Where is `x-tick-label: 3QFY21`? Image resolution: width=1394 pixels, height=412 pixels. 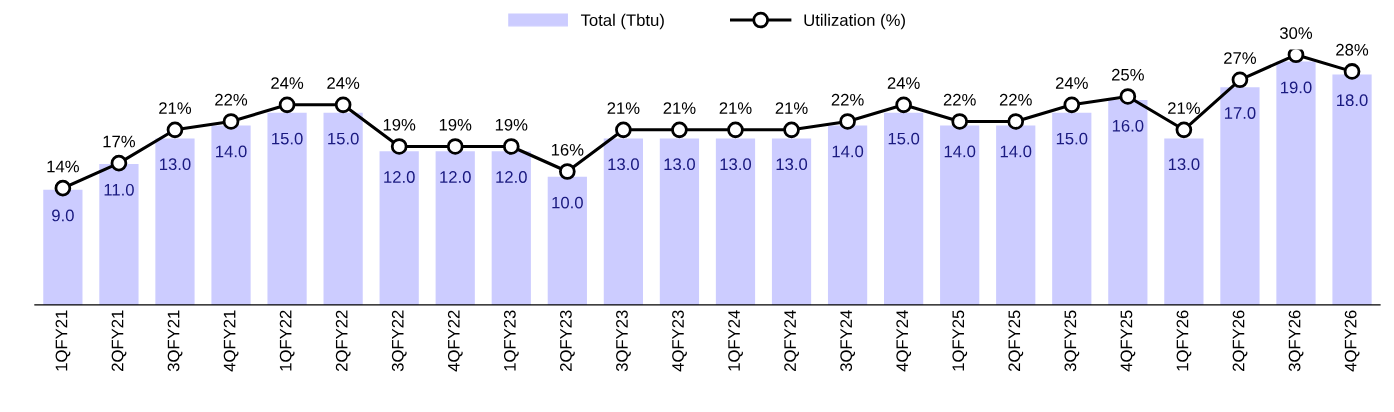 x-tick-label: 3QFY21 is located at coordinates (175, 341).